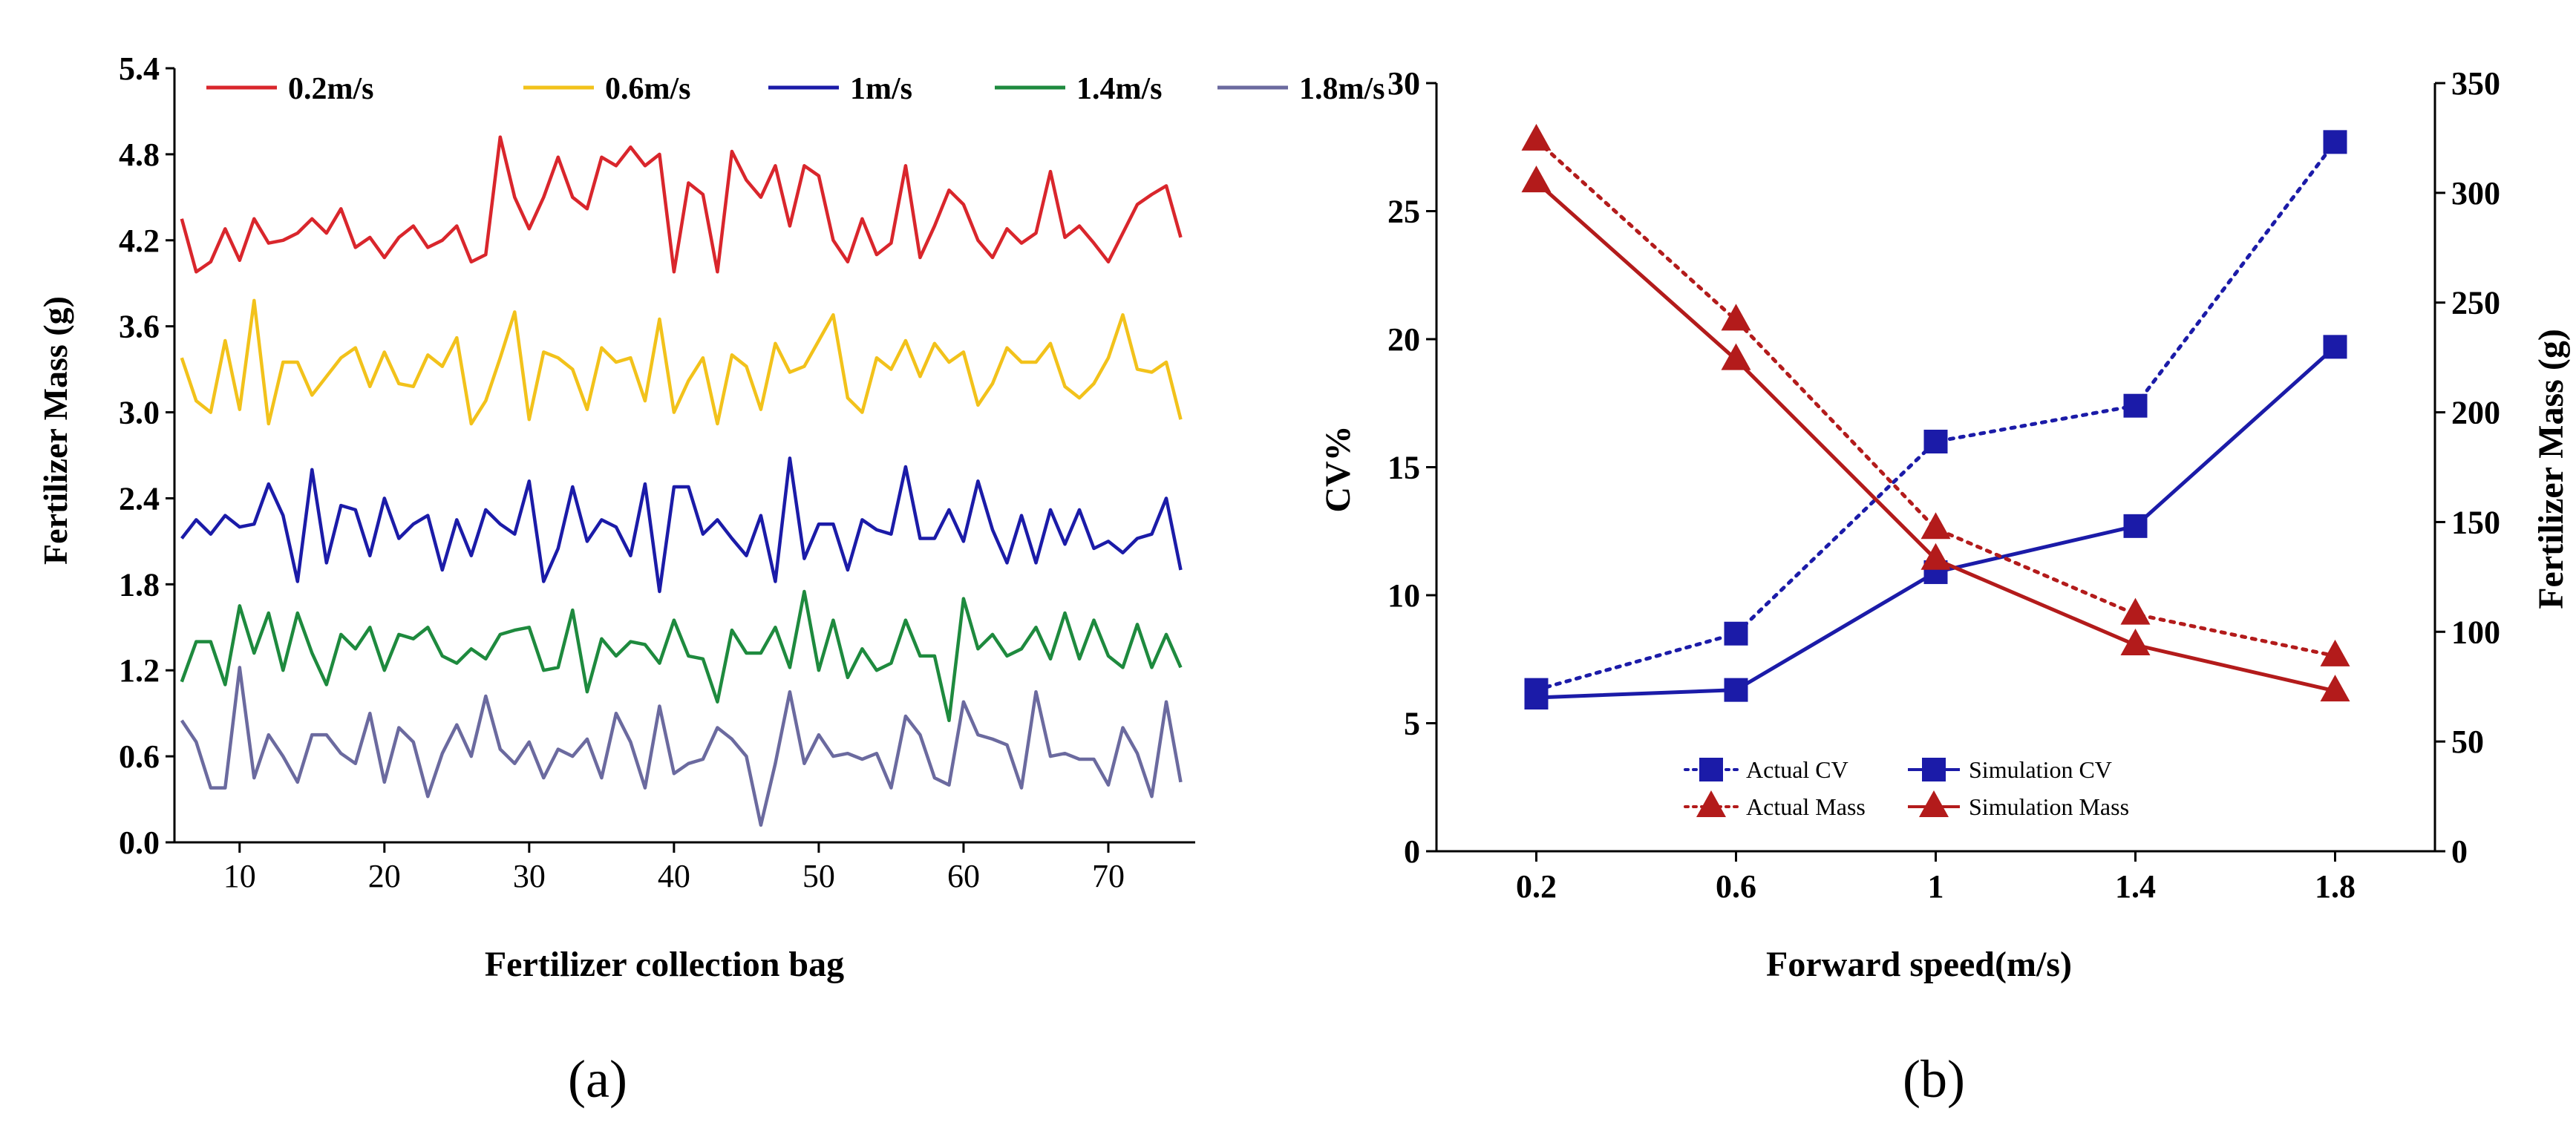  Describe the element at coordinates (1119, 89) in the screenshot. I see `legend-label: 1.4m/s` at that location.